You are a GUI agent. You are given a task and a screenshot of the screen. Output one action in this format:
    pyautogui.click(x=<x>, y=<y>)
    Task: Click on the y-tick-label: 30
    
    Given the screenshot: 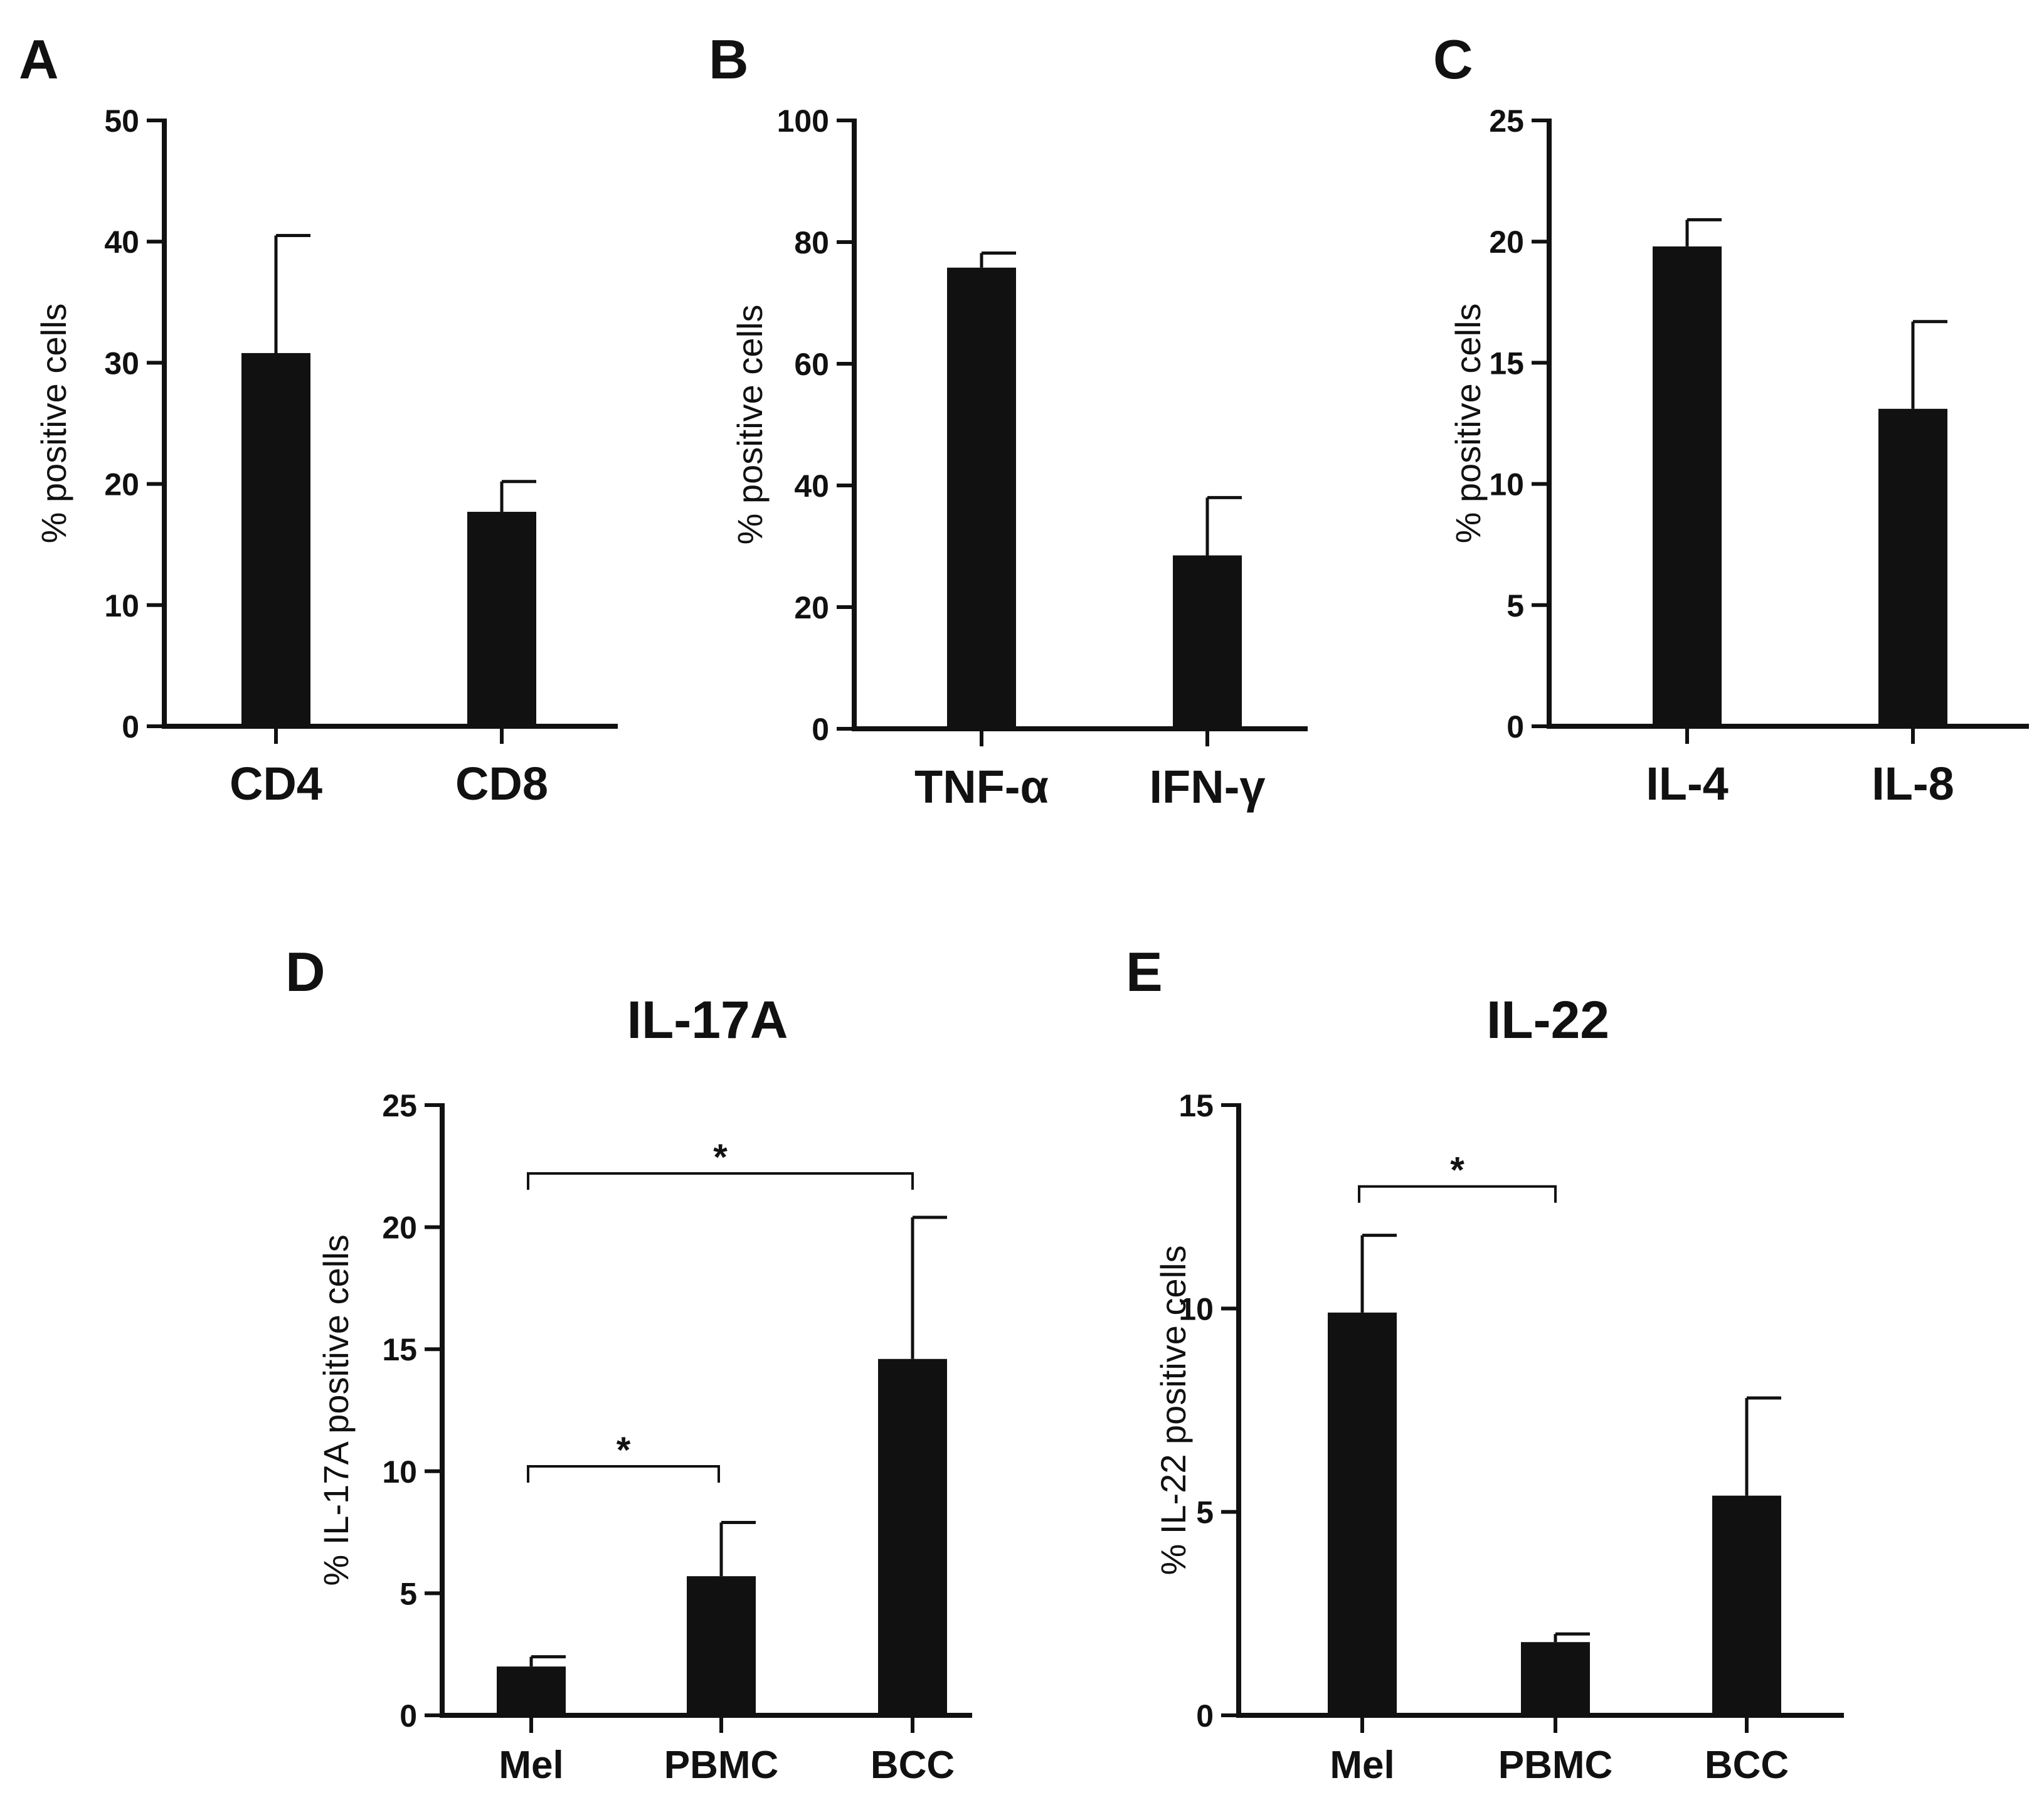 What is the action you would take?
    pyautogui.click(x=121, y=363)
    